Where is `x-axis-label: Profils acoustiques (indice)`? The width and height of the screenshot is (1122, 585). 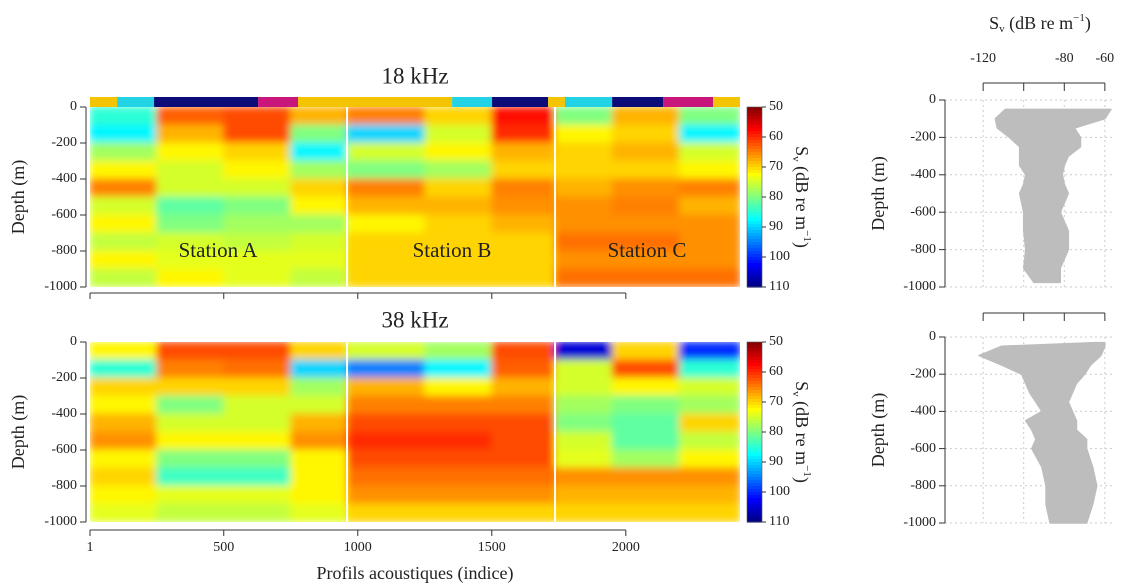
x-axis-label: Profils acoustiques (indice) is located at coordinates (415, 573).